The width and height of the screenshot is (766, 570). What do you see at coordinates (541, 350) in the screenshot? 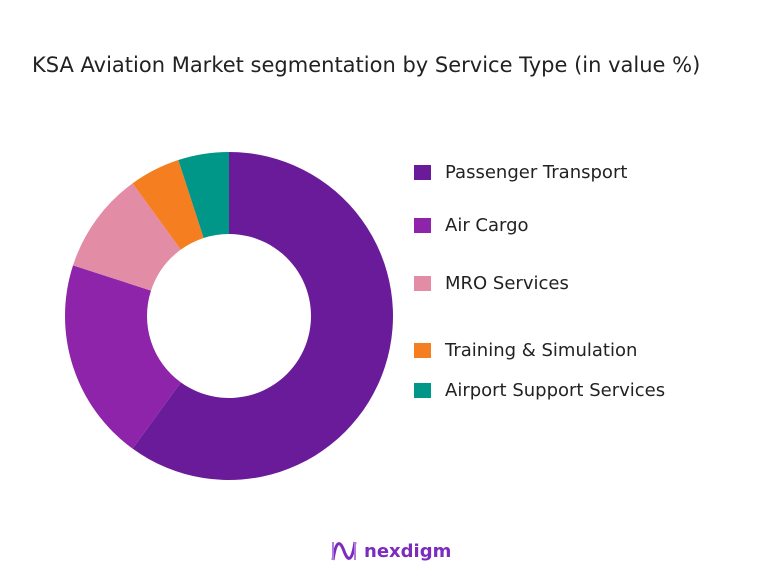
I see `legend-label: Training & Simulation` at bounding box center [541, 350].